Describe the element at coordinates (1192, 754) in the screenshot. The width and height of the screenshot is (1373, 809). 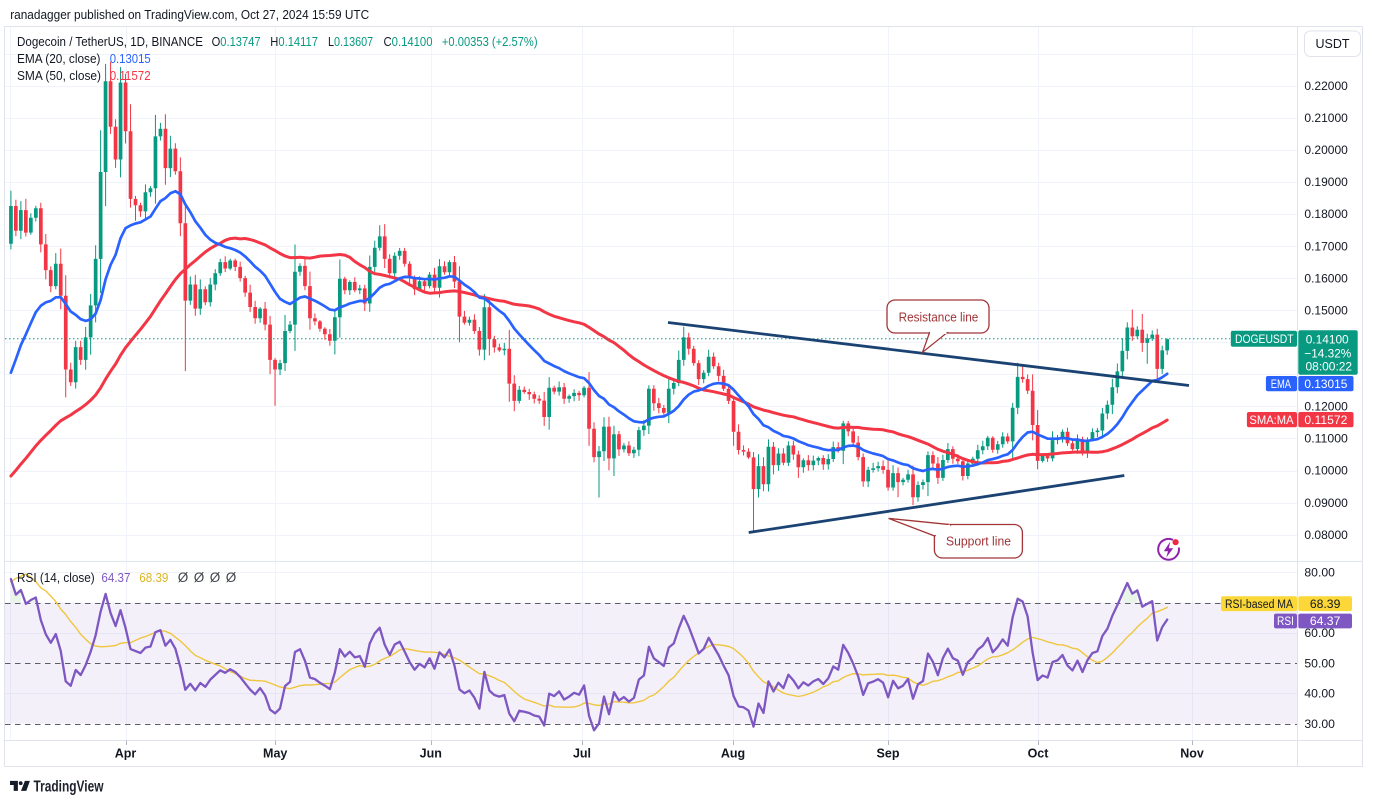
I see `svg-text: Nov` at that location.